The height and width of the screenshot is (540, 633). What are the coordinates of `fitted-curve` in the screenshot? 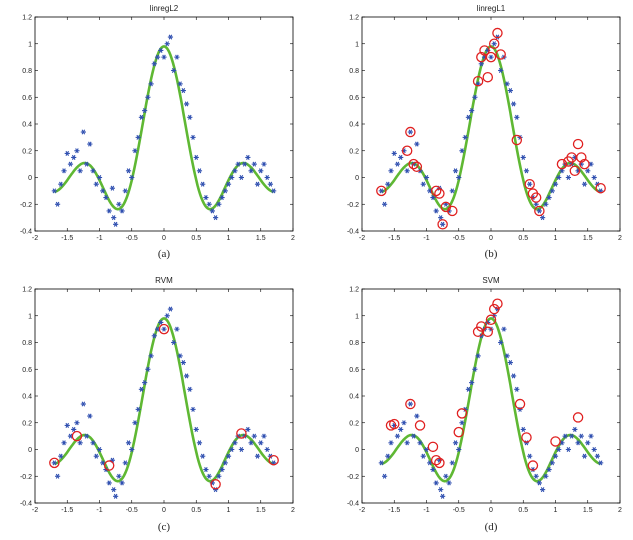 It's located at (164, 400).